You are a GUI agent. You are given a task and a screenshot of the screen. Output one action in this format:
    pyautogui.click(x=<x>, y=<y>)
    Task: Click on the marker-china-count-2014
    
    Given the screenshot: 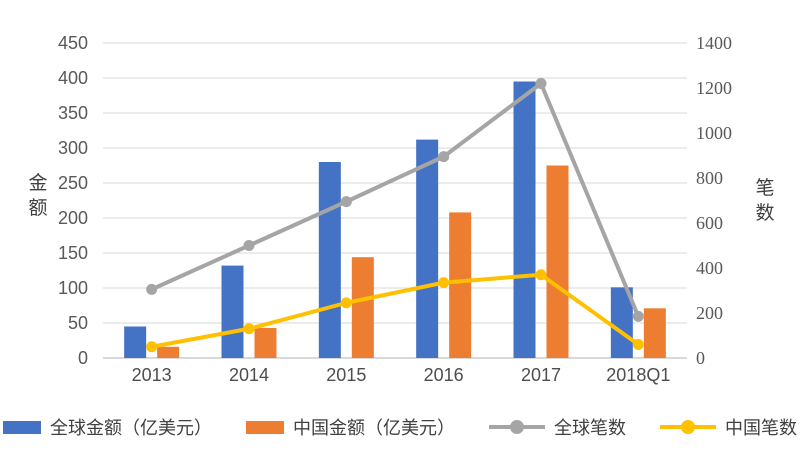 What is the action you would take?
    pyautogui.click(x=249, y=329)
    